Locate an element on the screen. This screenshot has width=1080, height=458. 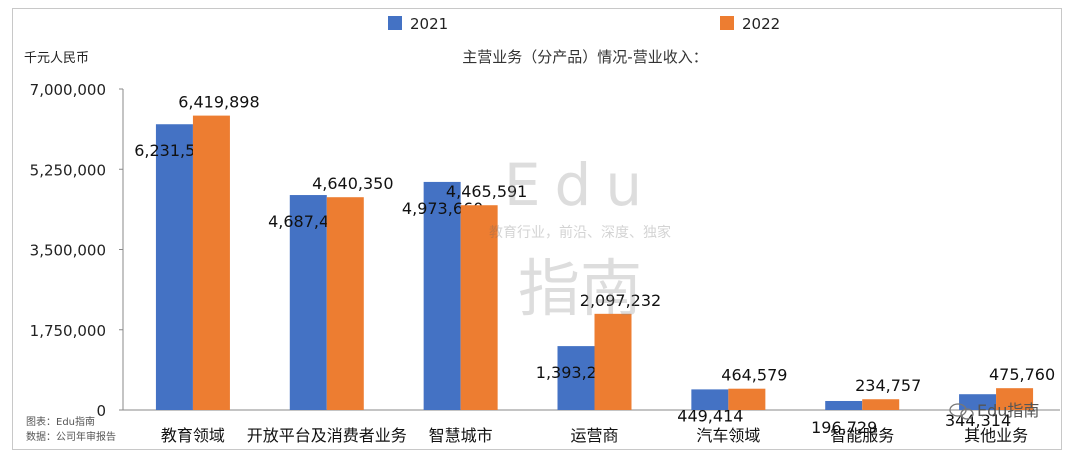
y-axis-ticks: 0 1,750,000 3,500,000 5,250,000 7,000,000 is located at coordinates (76, 250).